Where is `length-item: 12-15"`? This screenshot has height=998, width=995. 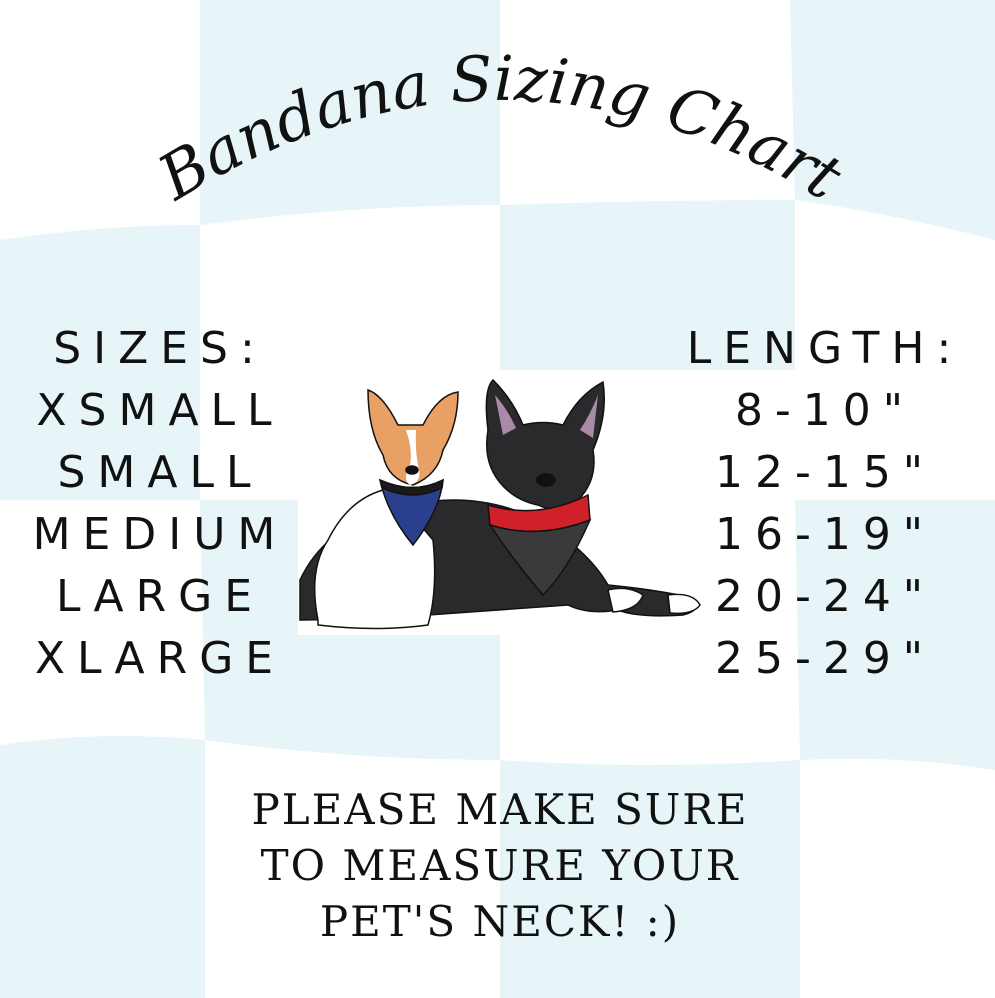
length-item: 12-15" is located at coordinates (825, 472).